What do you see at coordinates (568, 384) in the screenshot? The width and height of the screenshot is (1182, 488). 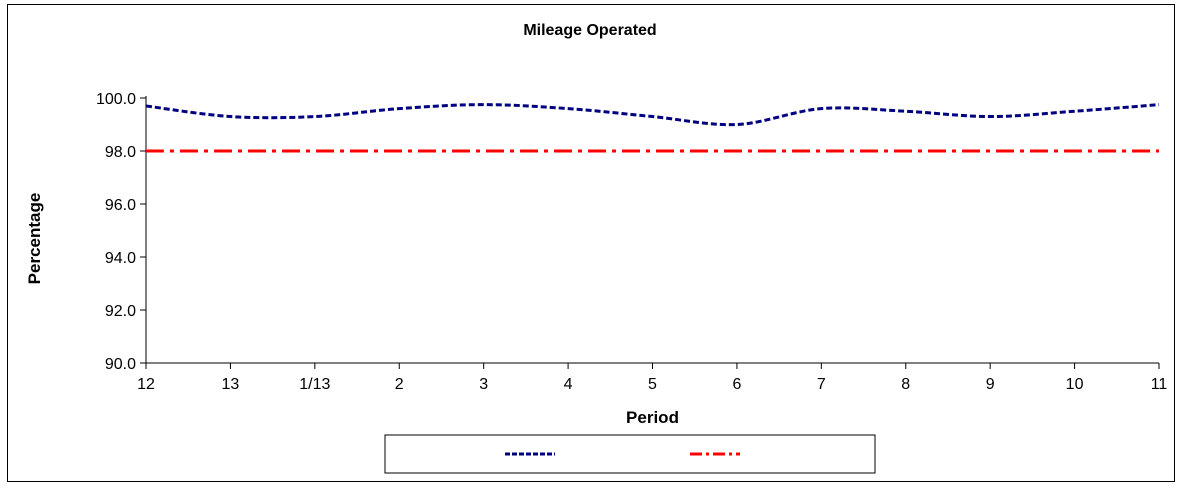 I see `x-tick-label: 4` at bounding box center [568, 384].